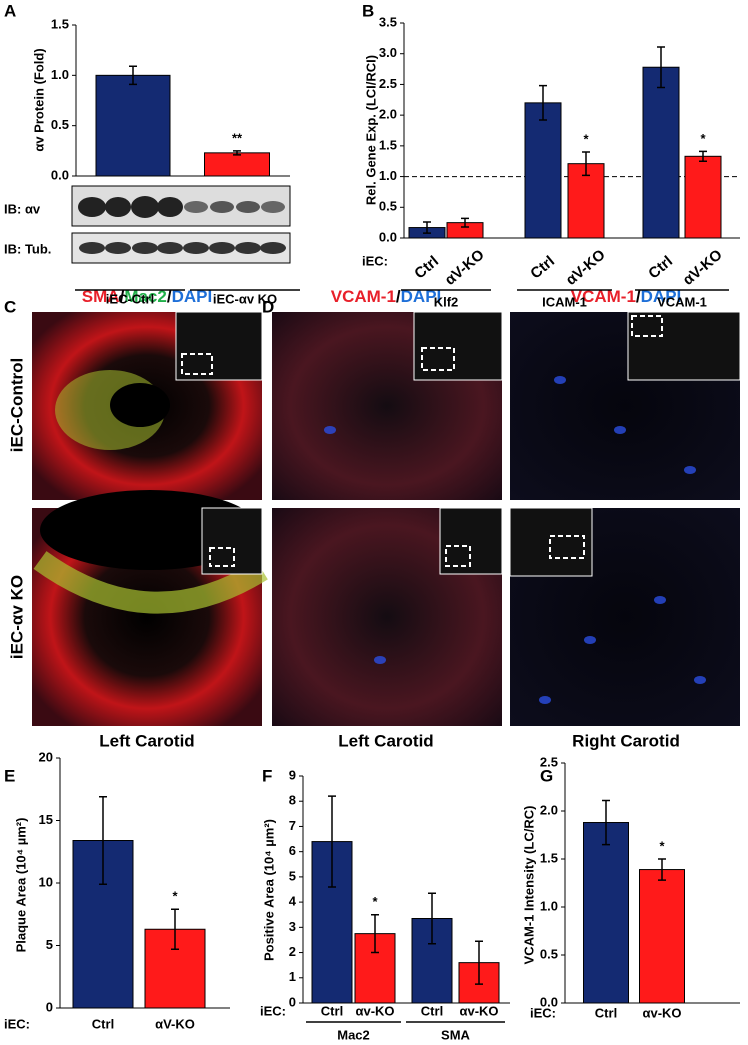  I want to click on western-blot, so click(181, 224).